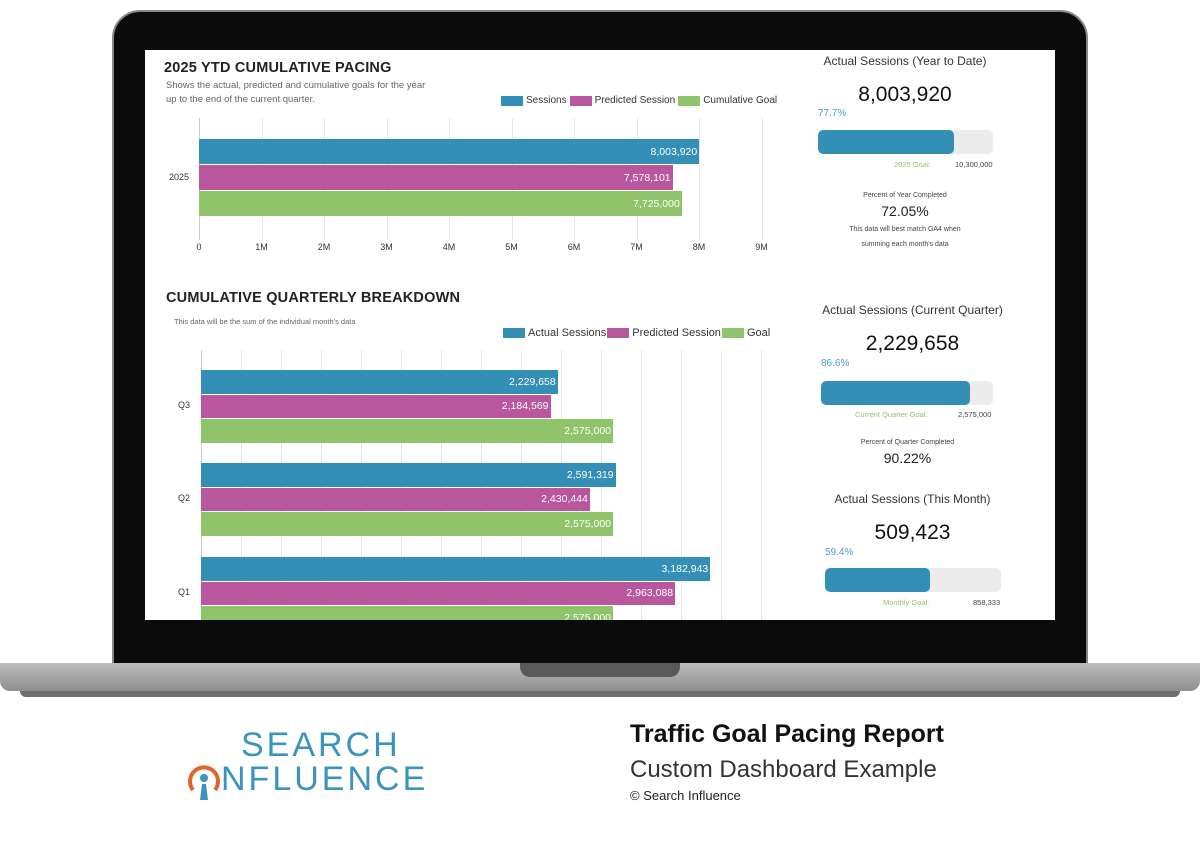  What do you see at coordinates (199, 247) in the screenshot?
I see `x-tick-label: 0` at bounding box center [199, 247].